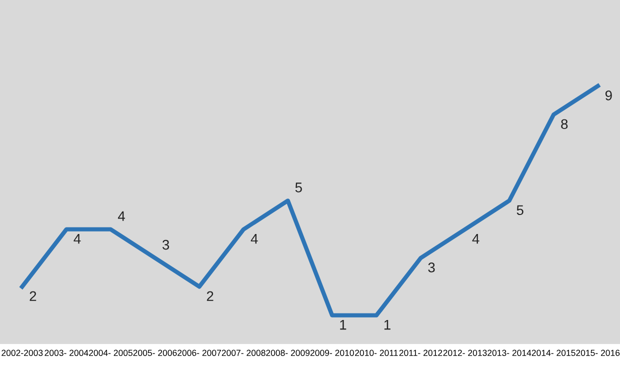  What do you see at coordinates (199, 353) in the screenshot?
I see `x-tick-label: 2006- 2007` at bounding box center [199, 353].